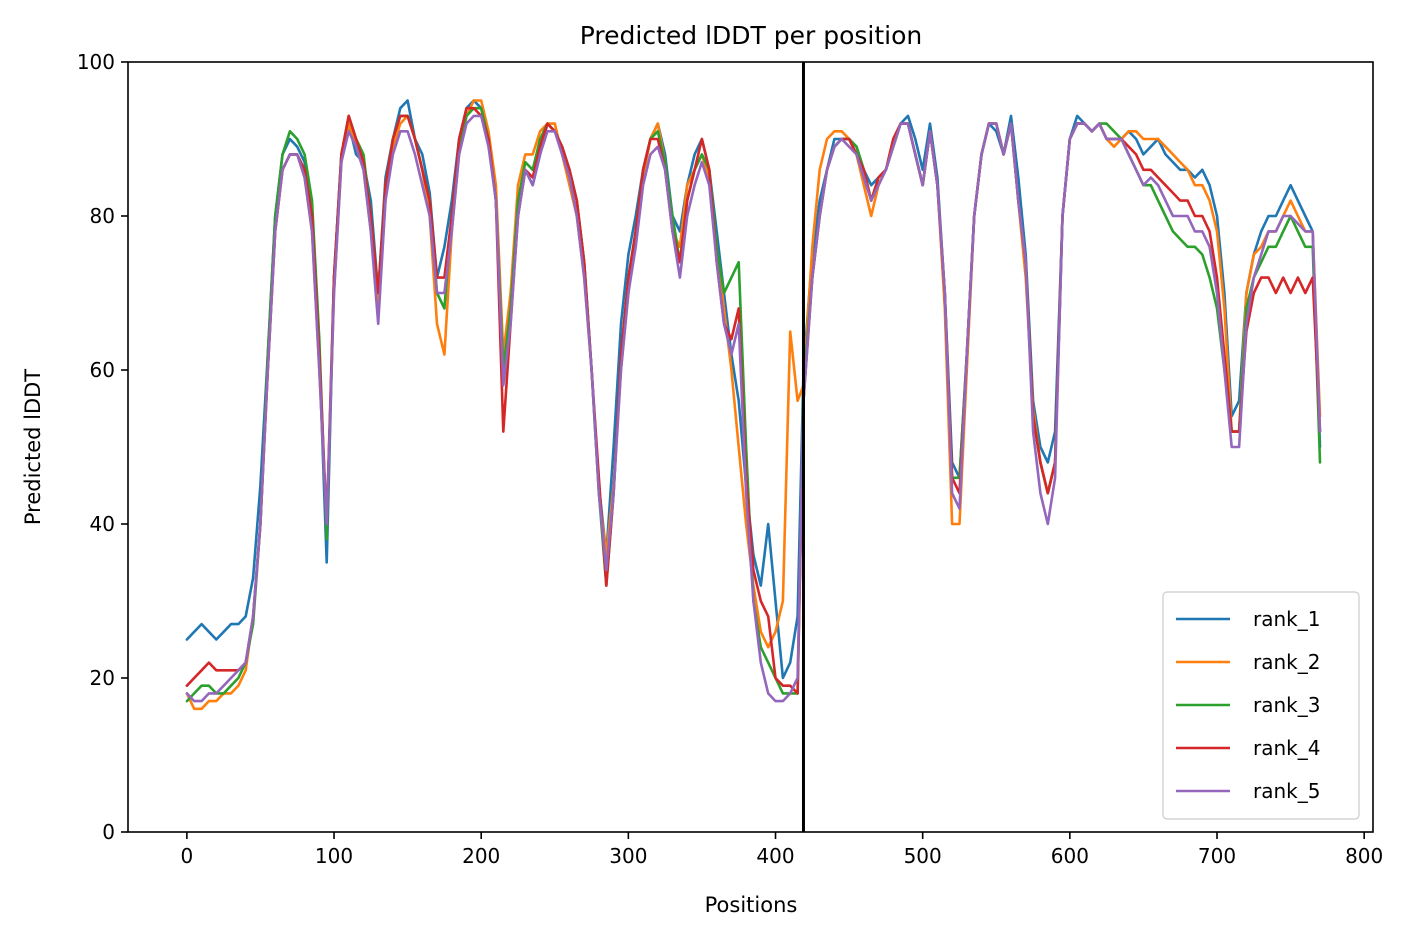  What do you see at coordinates (1217, 856) in the screenshot?
I see `x-tick-label: 700` at bounding box center [1217, 856].